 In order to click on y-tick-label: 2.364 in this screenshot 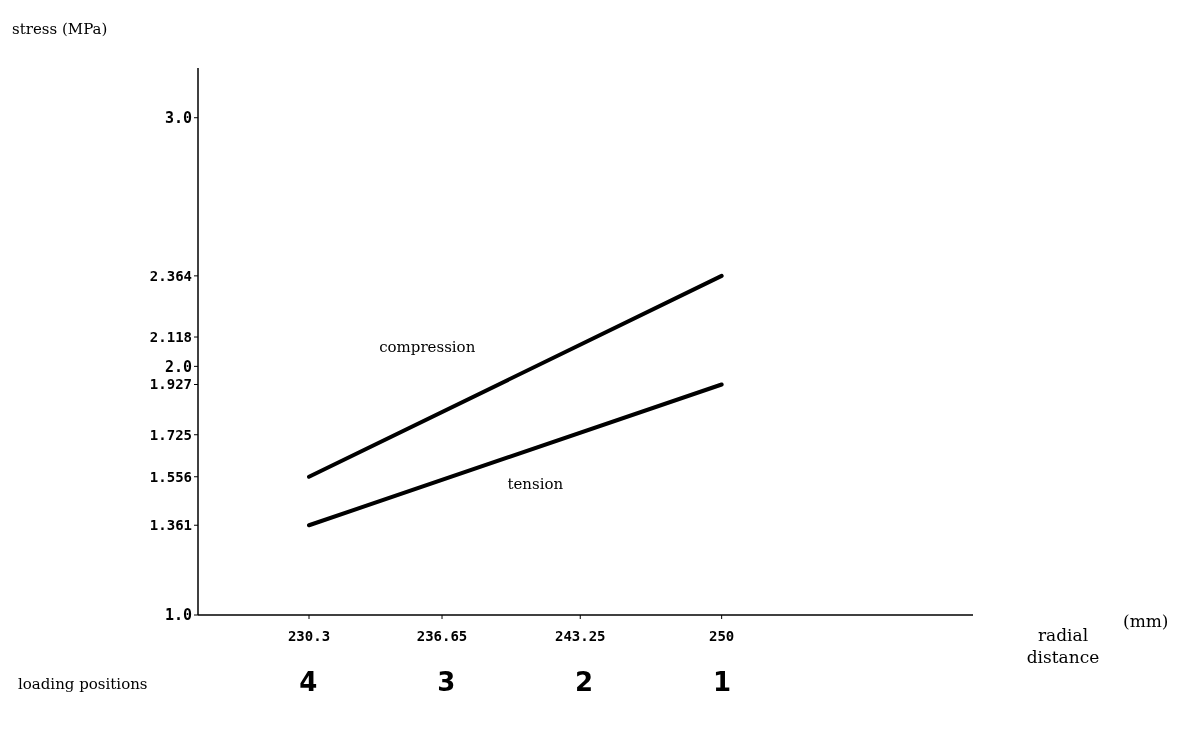, I will do `click(170, 275)`.